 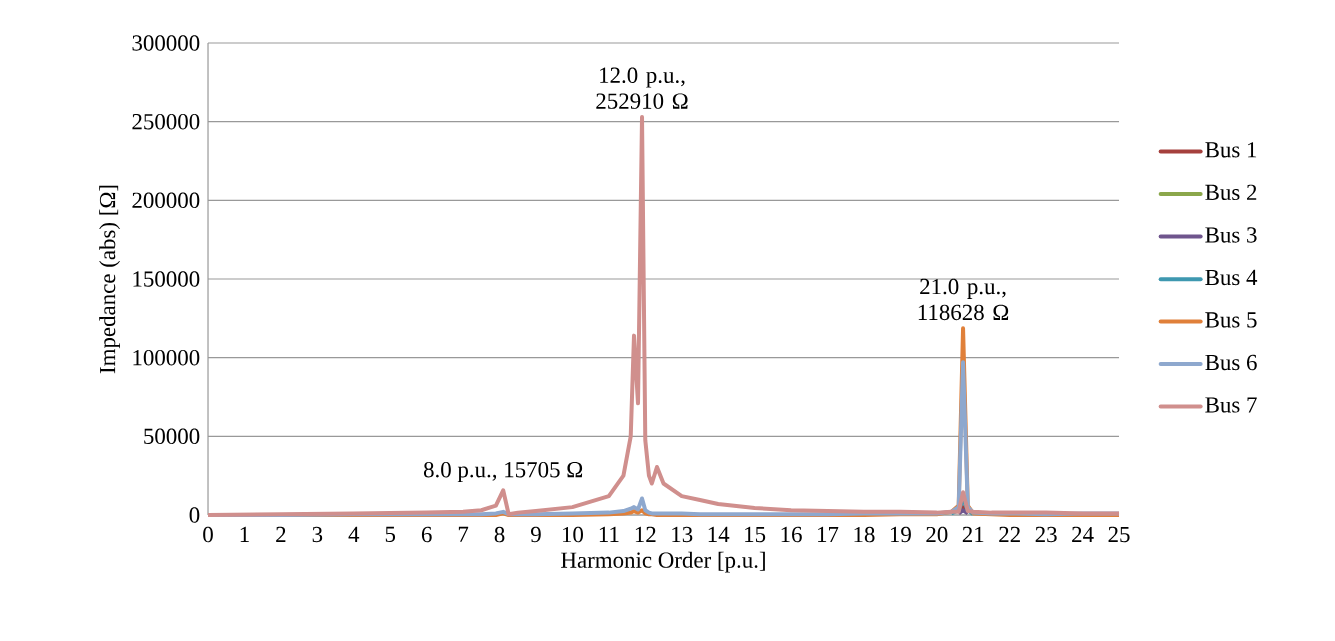 I want to click on x-tick-label: 20, so click(x=937, y=534).